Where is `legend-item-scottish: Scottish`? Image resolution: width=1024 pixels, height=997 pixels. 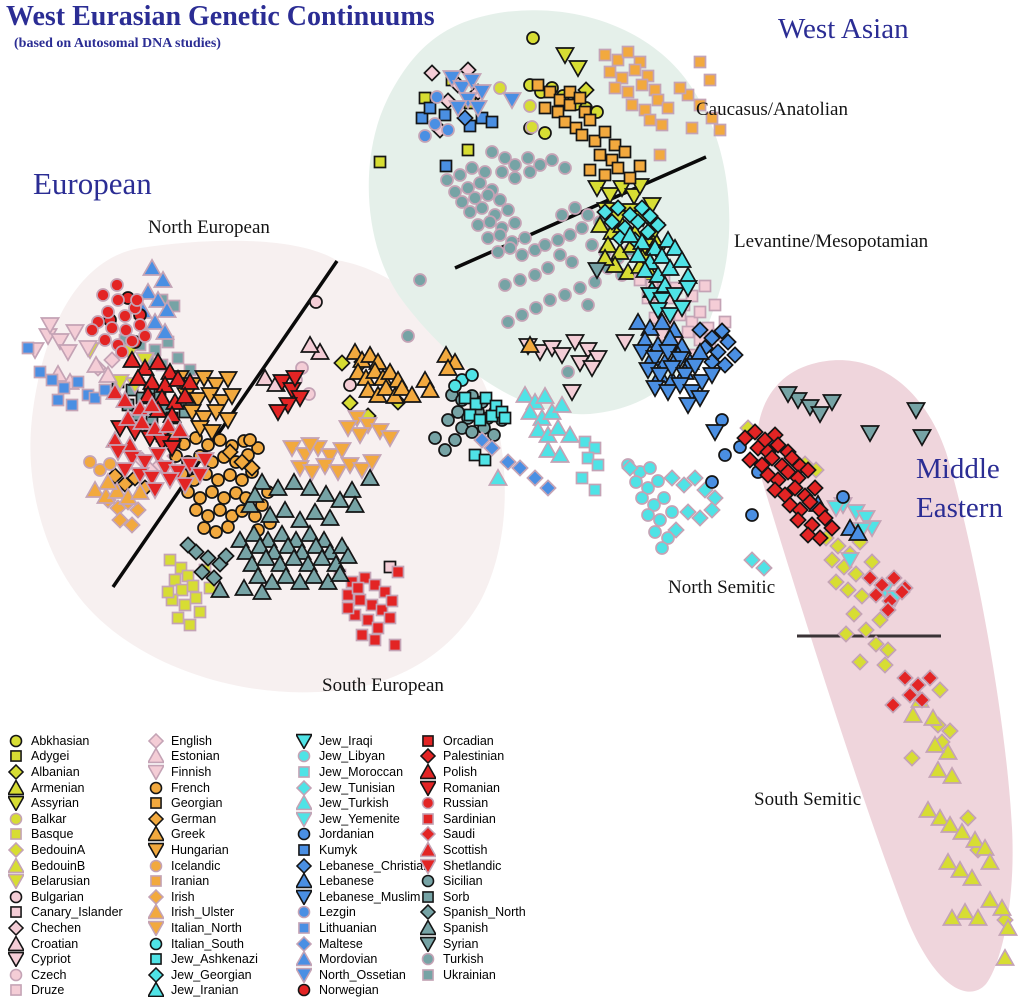 legend-item-scottish: Scottish is located at coordinates (473, 849).